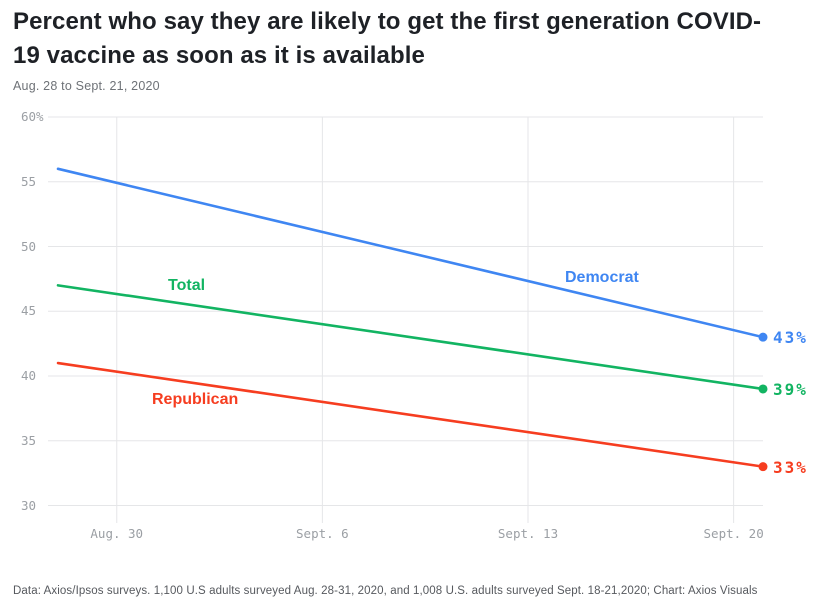  What do you see at coordinates (86, 86) in the screenshot?
I see `chart-subtitle: Aug. 28 to Sept. 21, 2020` at bounding box center [86, 86].